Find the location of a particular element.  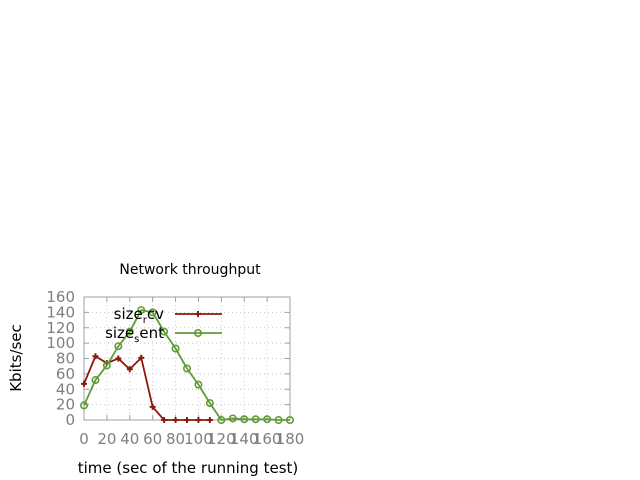

x-tick-label: 120 is located at coordinates (221, 439).